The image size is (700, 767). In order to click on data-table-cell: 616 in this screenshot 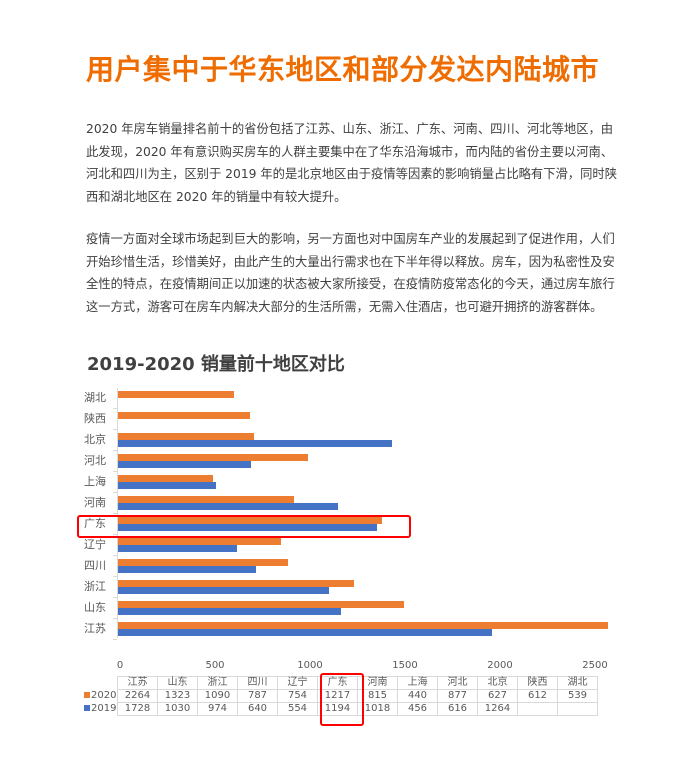, I will do `click(457, 709)`.